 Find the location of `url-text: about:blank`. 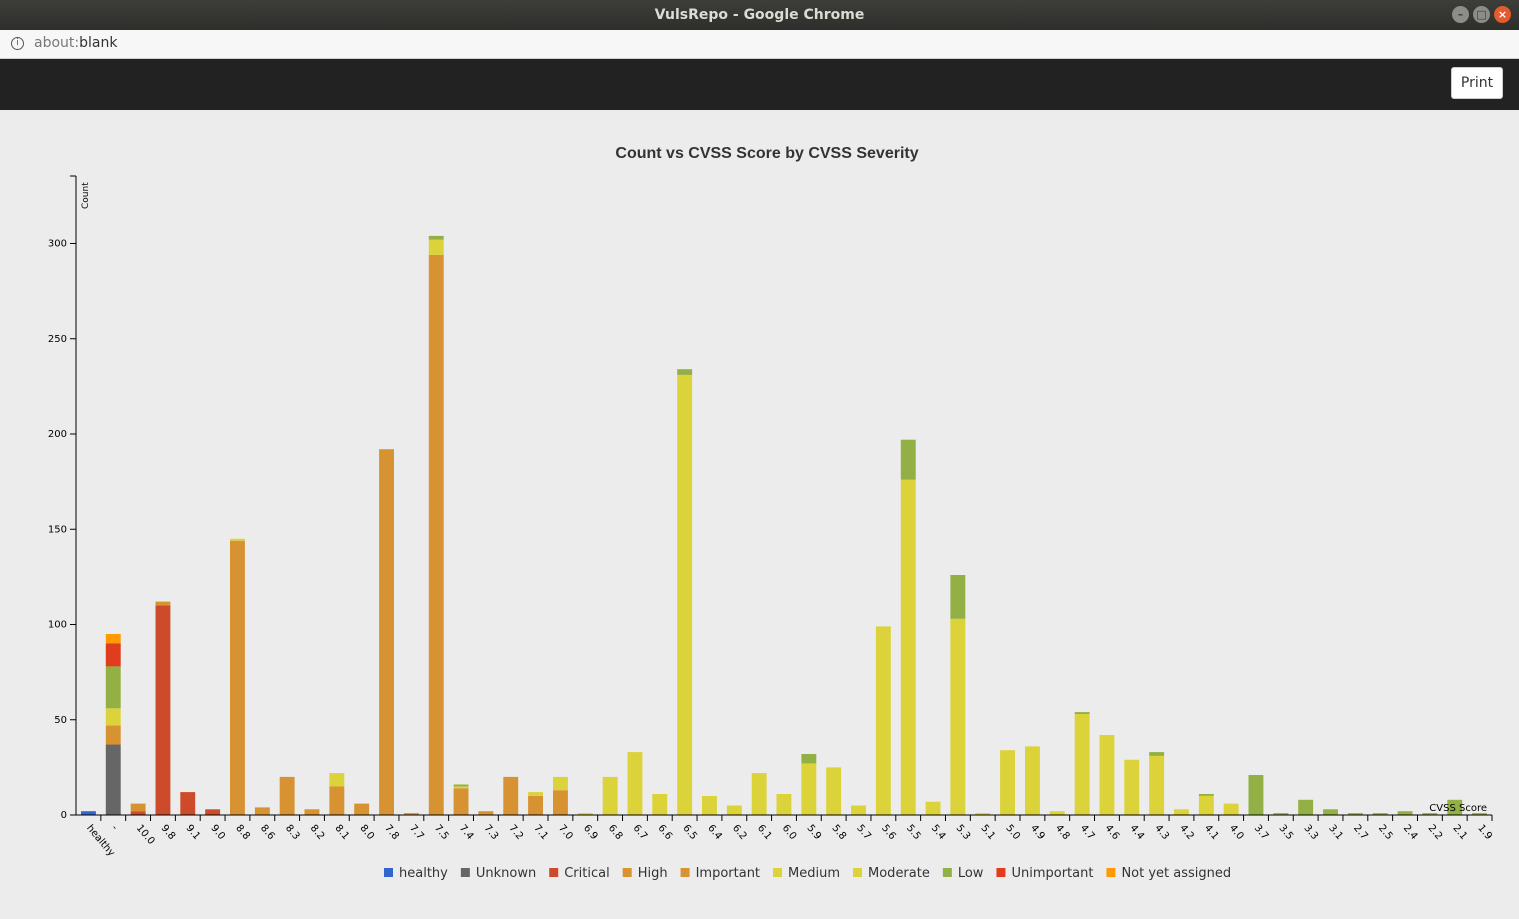

url-text: about:blank is located at coordinates (75, 43).